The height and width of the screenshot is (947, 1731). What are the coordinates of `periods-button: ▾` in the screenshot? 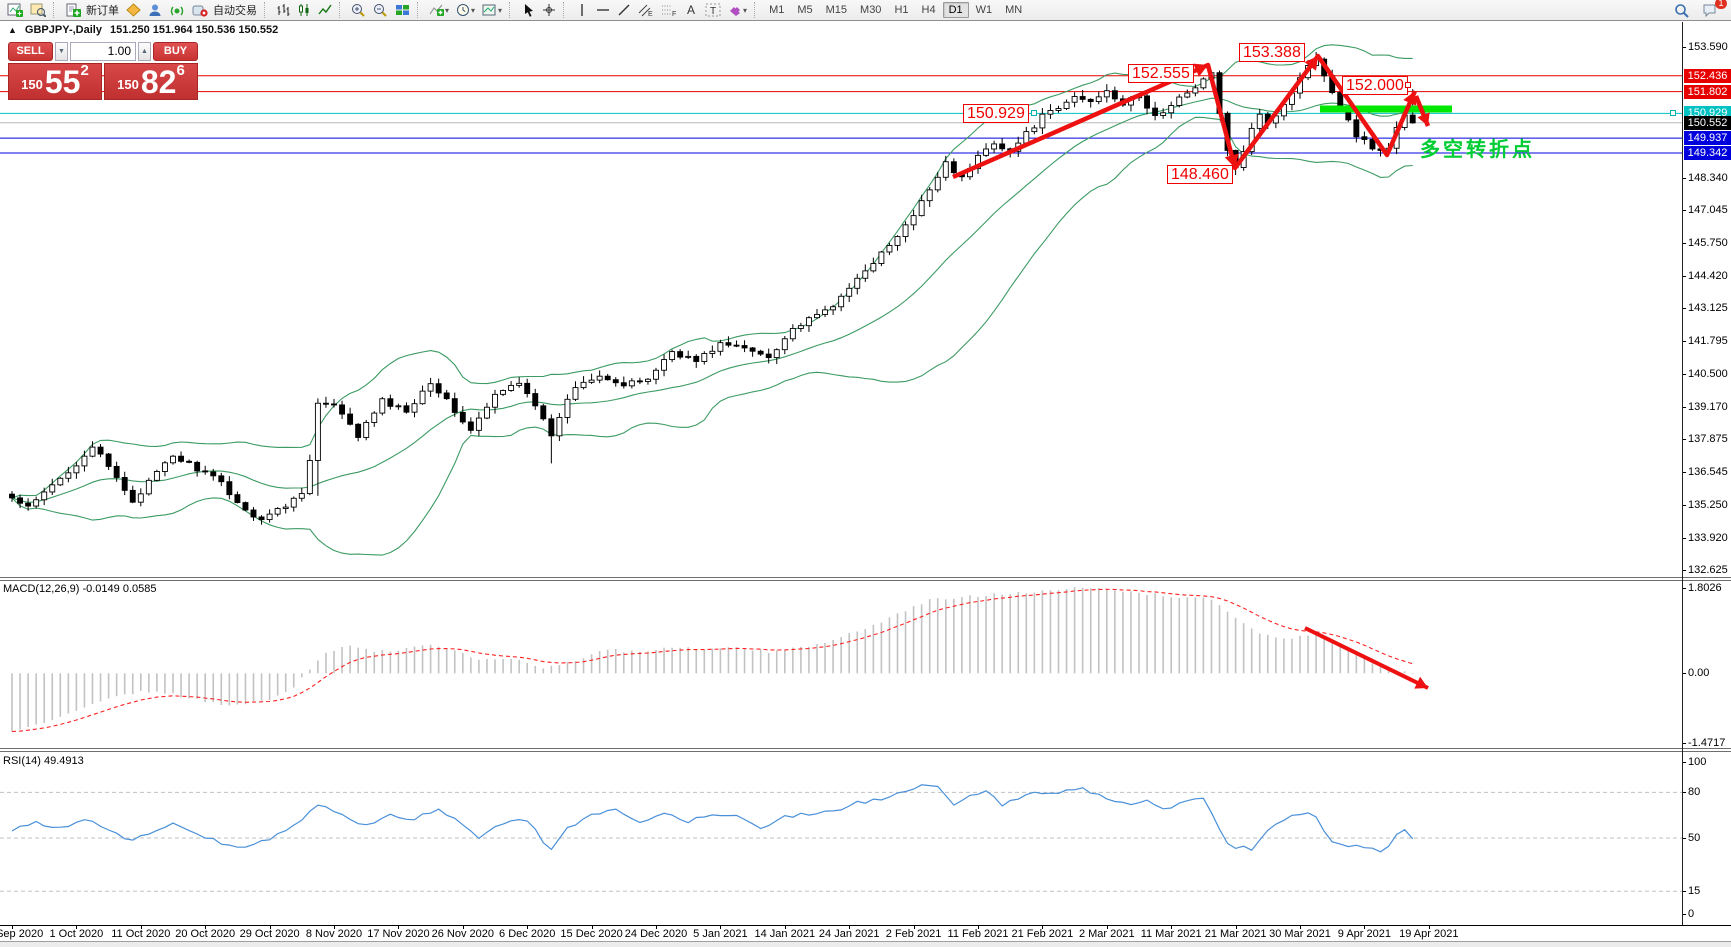 It's located at (465, 10).